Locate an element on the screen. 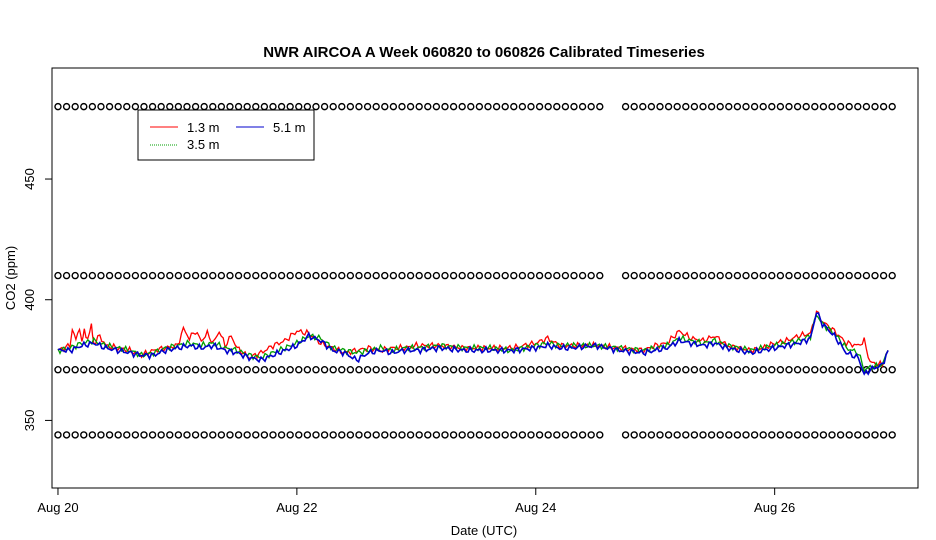 This screenshot has width=936, height=540. legend-box is located at coordinates (226, 135).